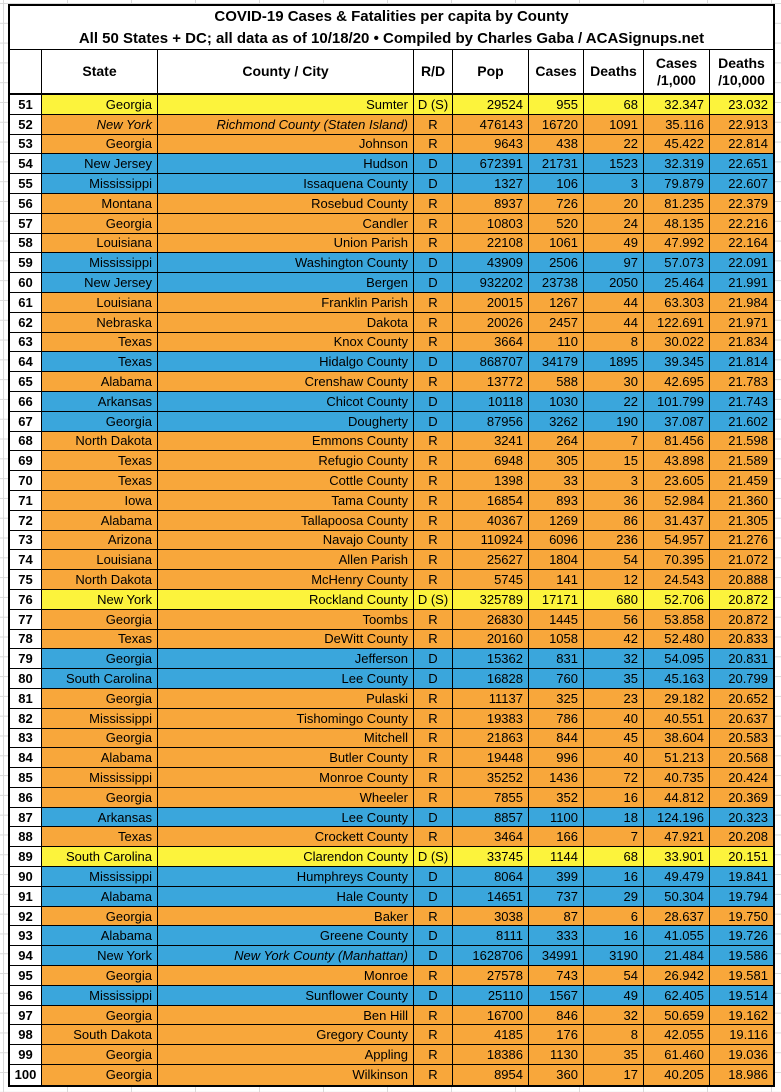  Describe the element at coordinates (614, 778) in the screenshot. I see `cell-deaths: 72` at that location.